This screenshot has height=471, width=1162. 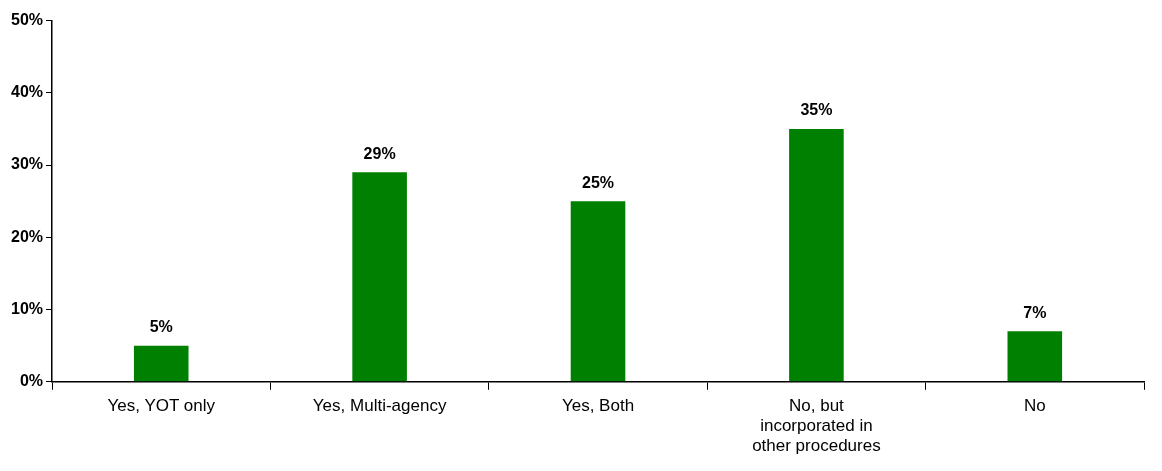 What do you see at coordinates (598, 182) in the screenshot?
I see `data-label: 25%` at bounding box center [598, 182].